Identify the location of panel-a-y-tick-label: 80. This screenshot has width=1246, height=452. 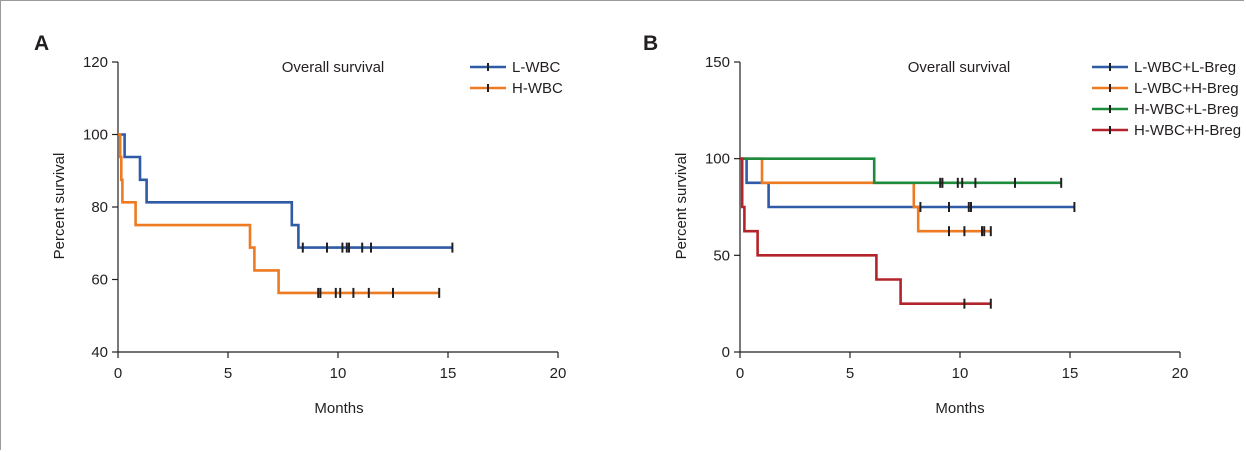
(99, 207).